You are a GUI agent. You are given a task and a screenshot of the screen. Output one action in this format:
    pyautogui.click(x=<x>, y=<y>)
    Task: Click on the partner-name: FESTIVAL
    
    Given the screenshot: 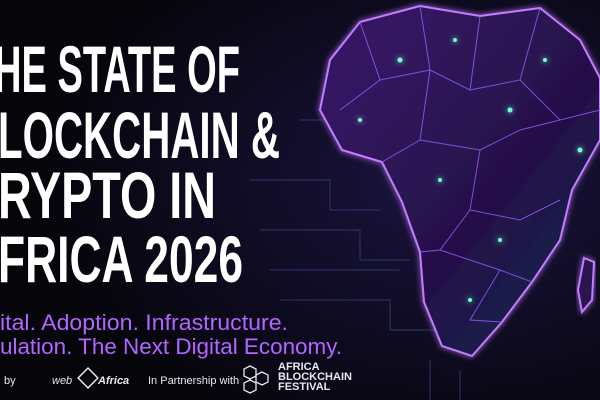 What is the action you would take?
    pyautogui.click(x=304, y=387)
    